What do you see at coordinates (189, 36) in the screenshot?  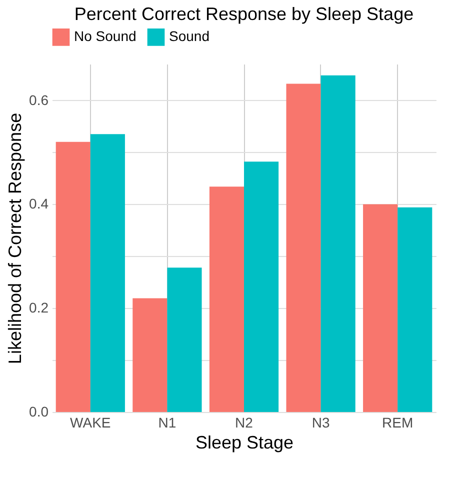 I see `legend-label: Sound` at bounding box center [189, 36].